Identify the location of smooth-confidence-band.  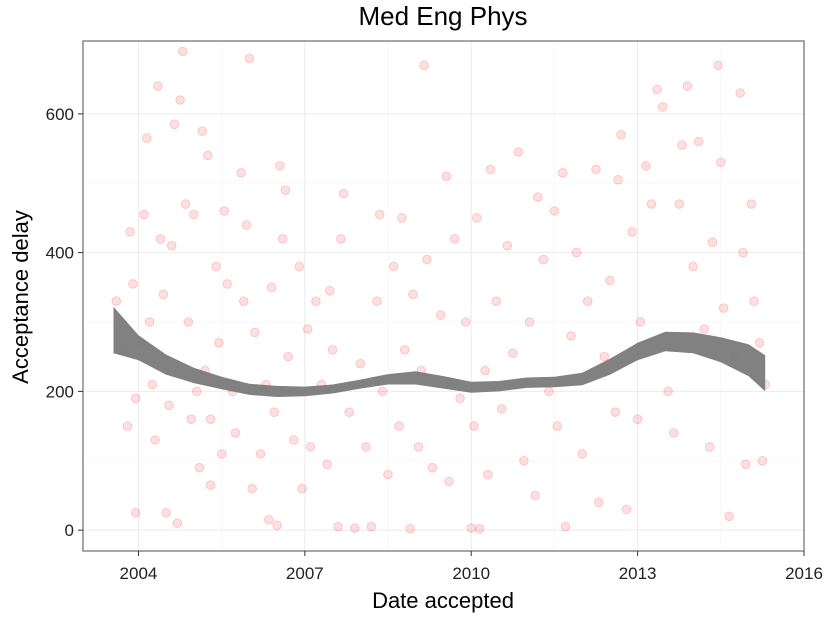
(439, 351).